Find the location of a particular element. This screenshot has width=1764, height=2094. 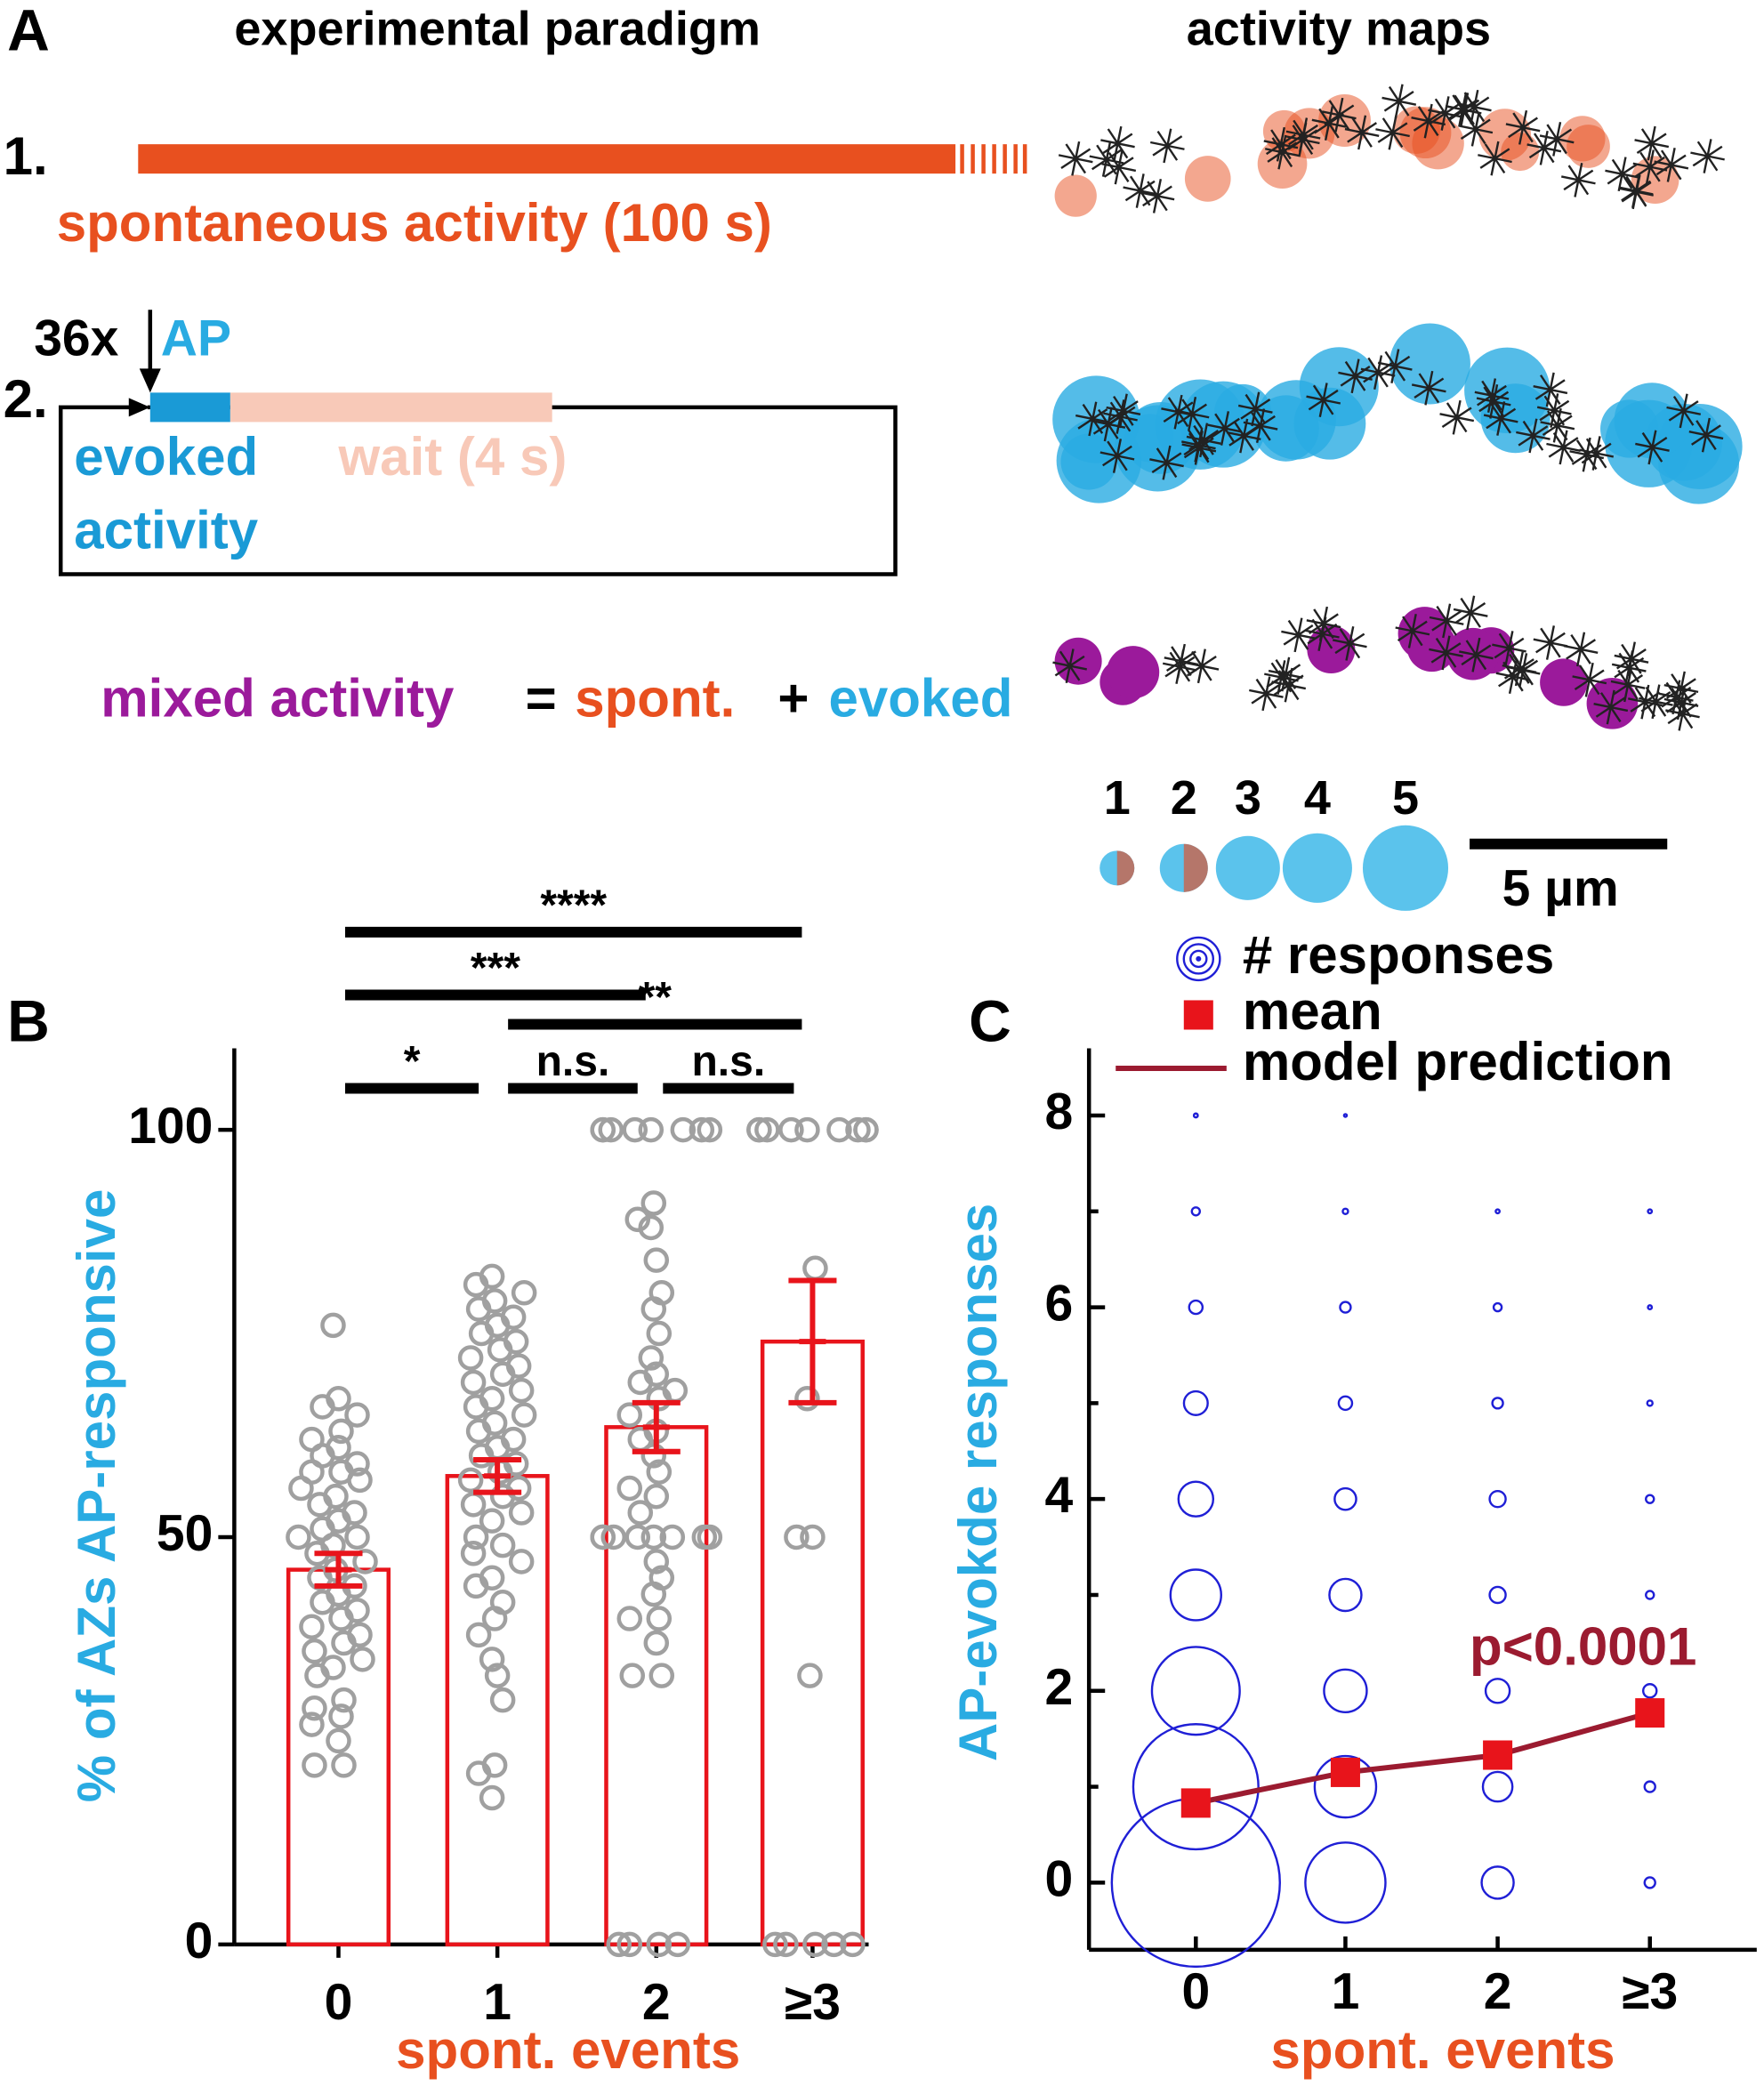

significance-label: *** is located at coordinates (496, 968).